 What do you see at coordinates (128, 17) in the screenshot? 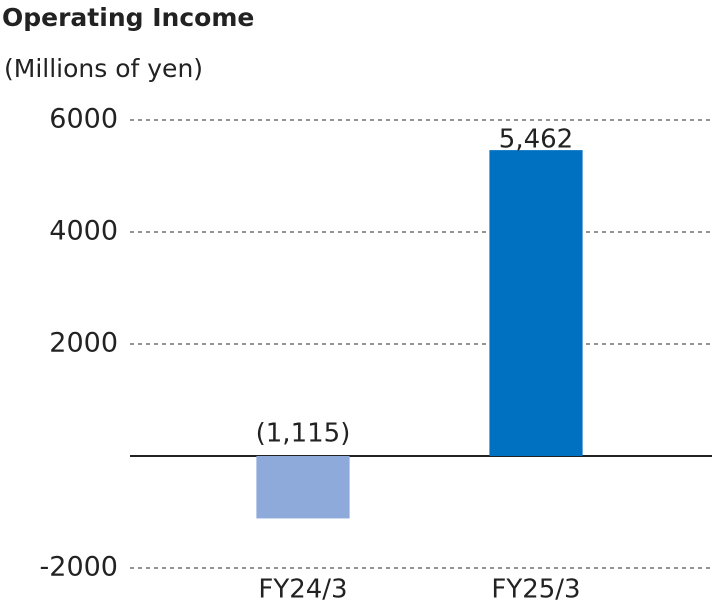
I see `chart-title: Operating Income` at bounding box center [128, 17].